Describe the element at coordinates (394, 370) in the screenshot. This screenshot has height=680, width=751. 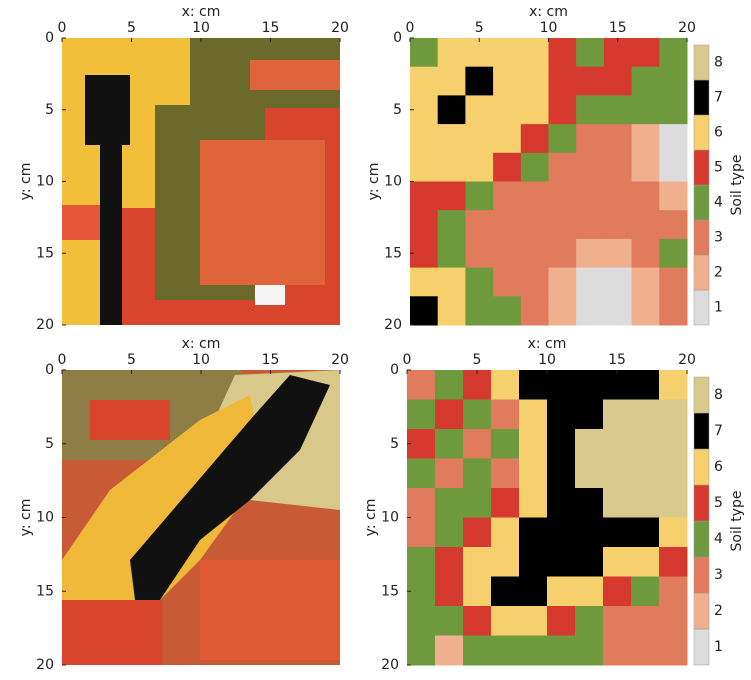
I see `y-tick-label: 0` at that location.